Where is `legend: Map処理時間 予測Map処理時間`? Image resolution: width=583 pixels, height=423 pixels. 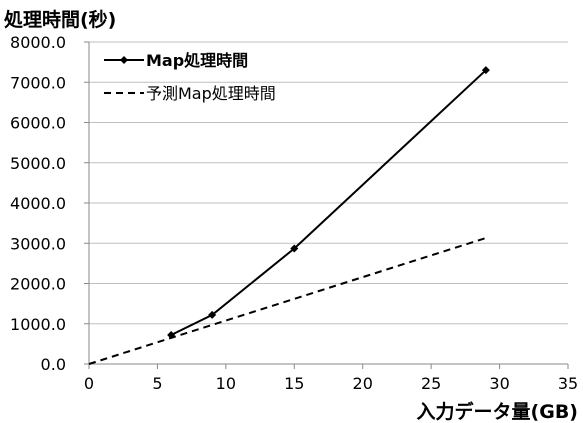 legend: Map処理時間 予測Map処理時間 is located at coordinates (190, 77).